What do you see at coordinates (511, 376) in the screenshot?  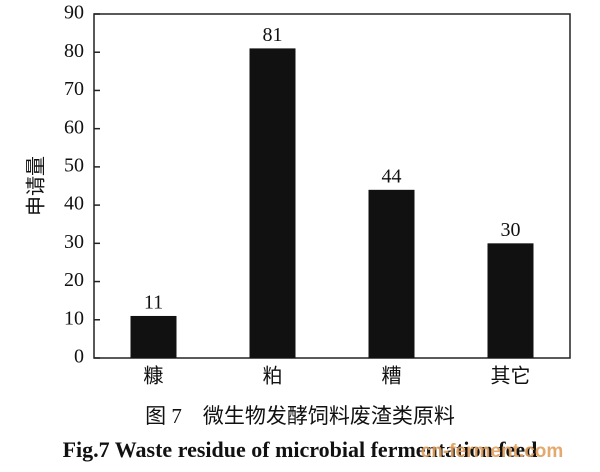 I see `x-tick-label: 其它` at bounding box center [511, 376].